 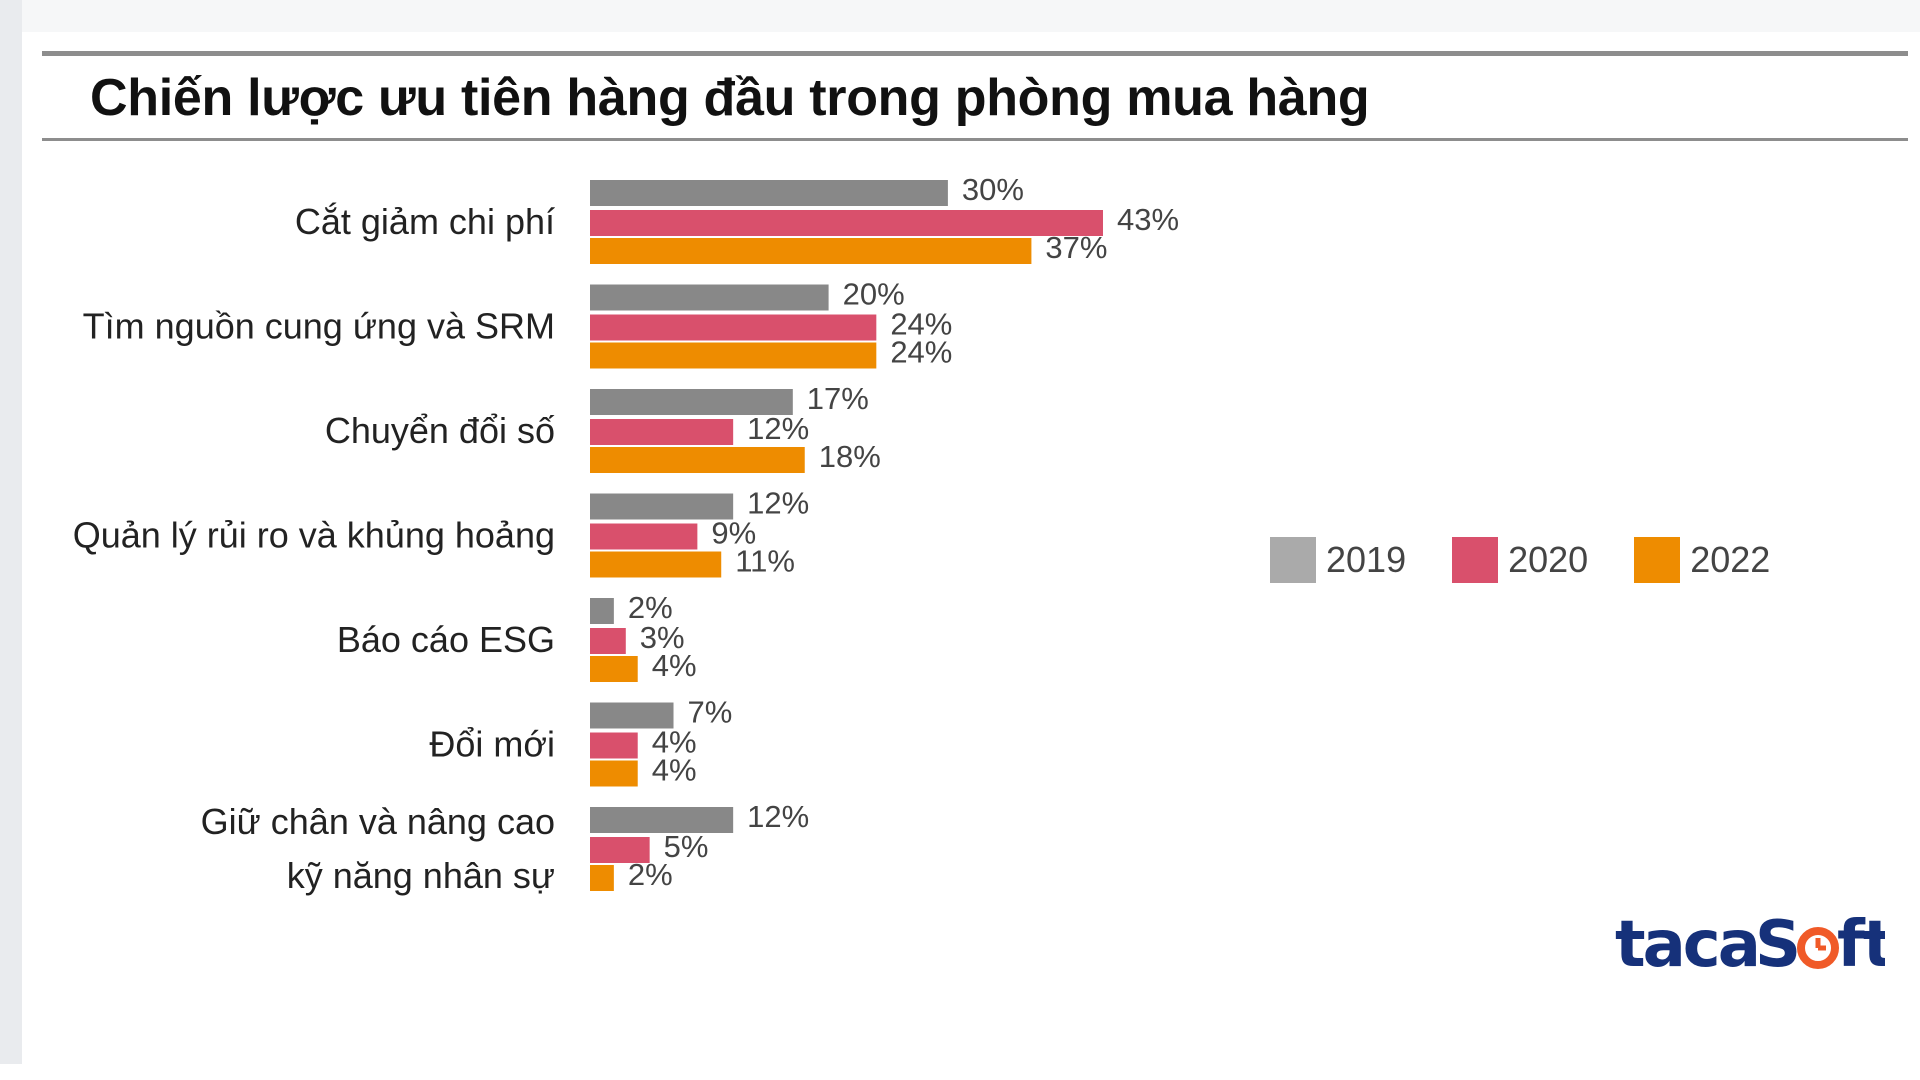 What do you see at coordinates (765, 561) in the screenshot?
I see `data-label: 11%` at bounding box center [765, 561].